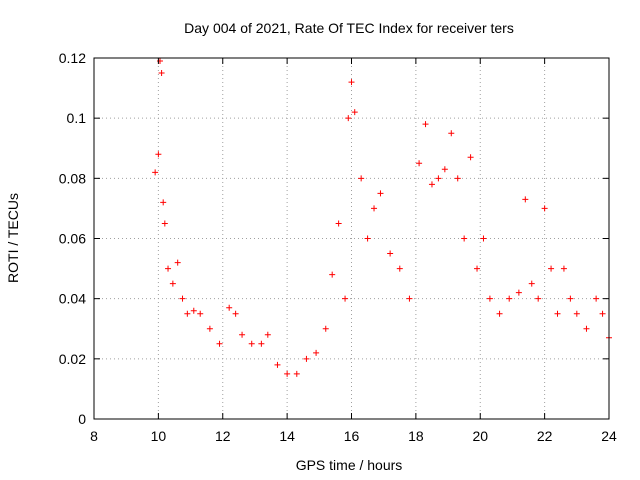 This screenshot has height=480, width=640. I want to click on x-tick-label: 22, so click(545, 436).